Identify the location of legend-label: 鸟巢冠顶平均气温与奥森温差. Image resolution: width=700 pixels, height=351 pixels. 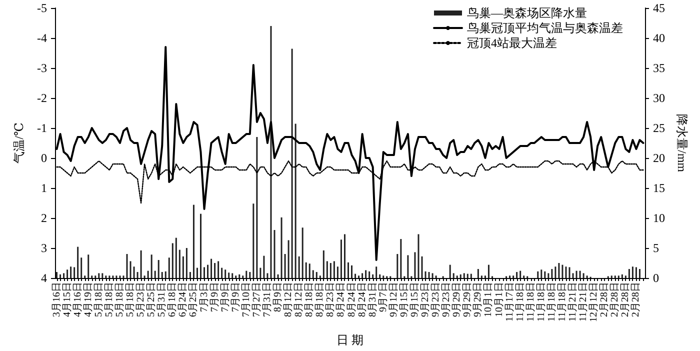
(545, 28).